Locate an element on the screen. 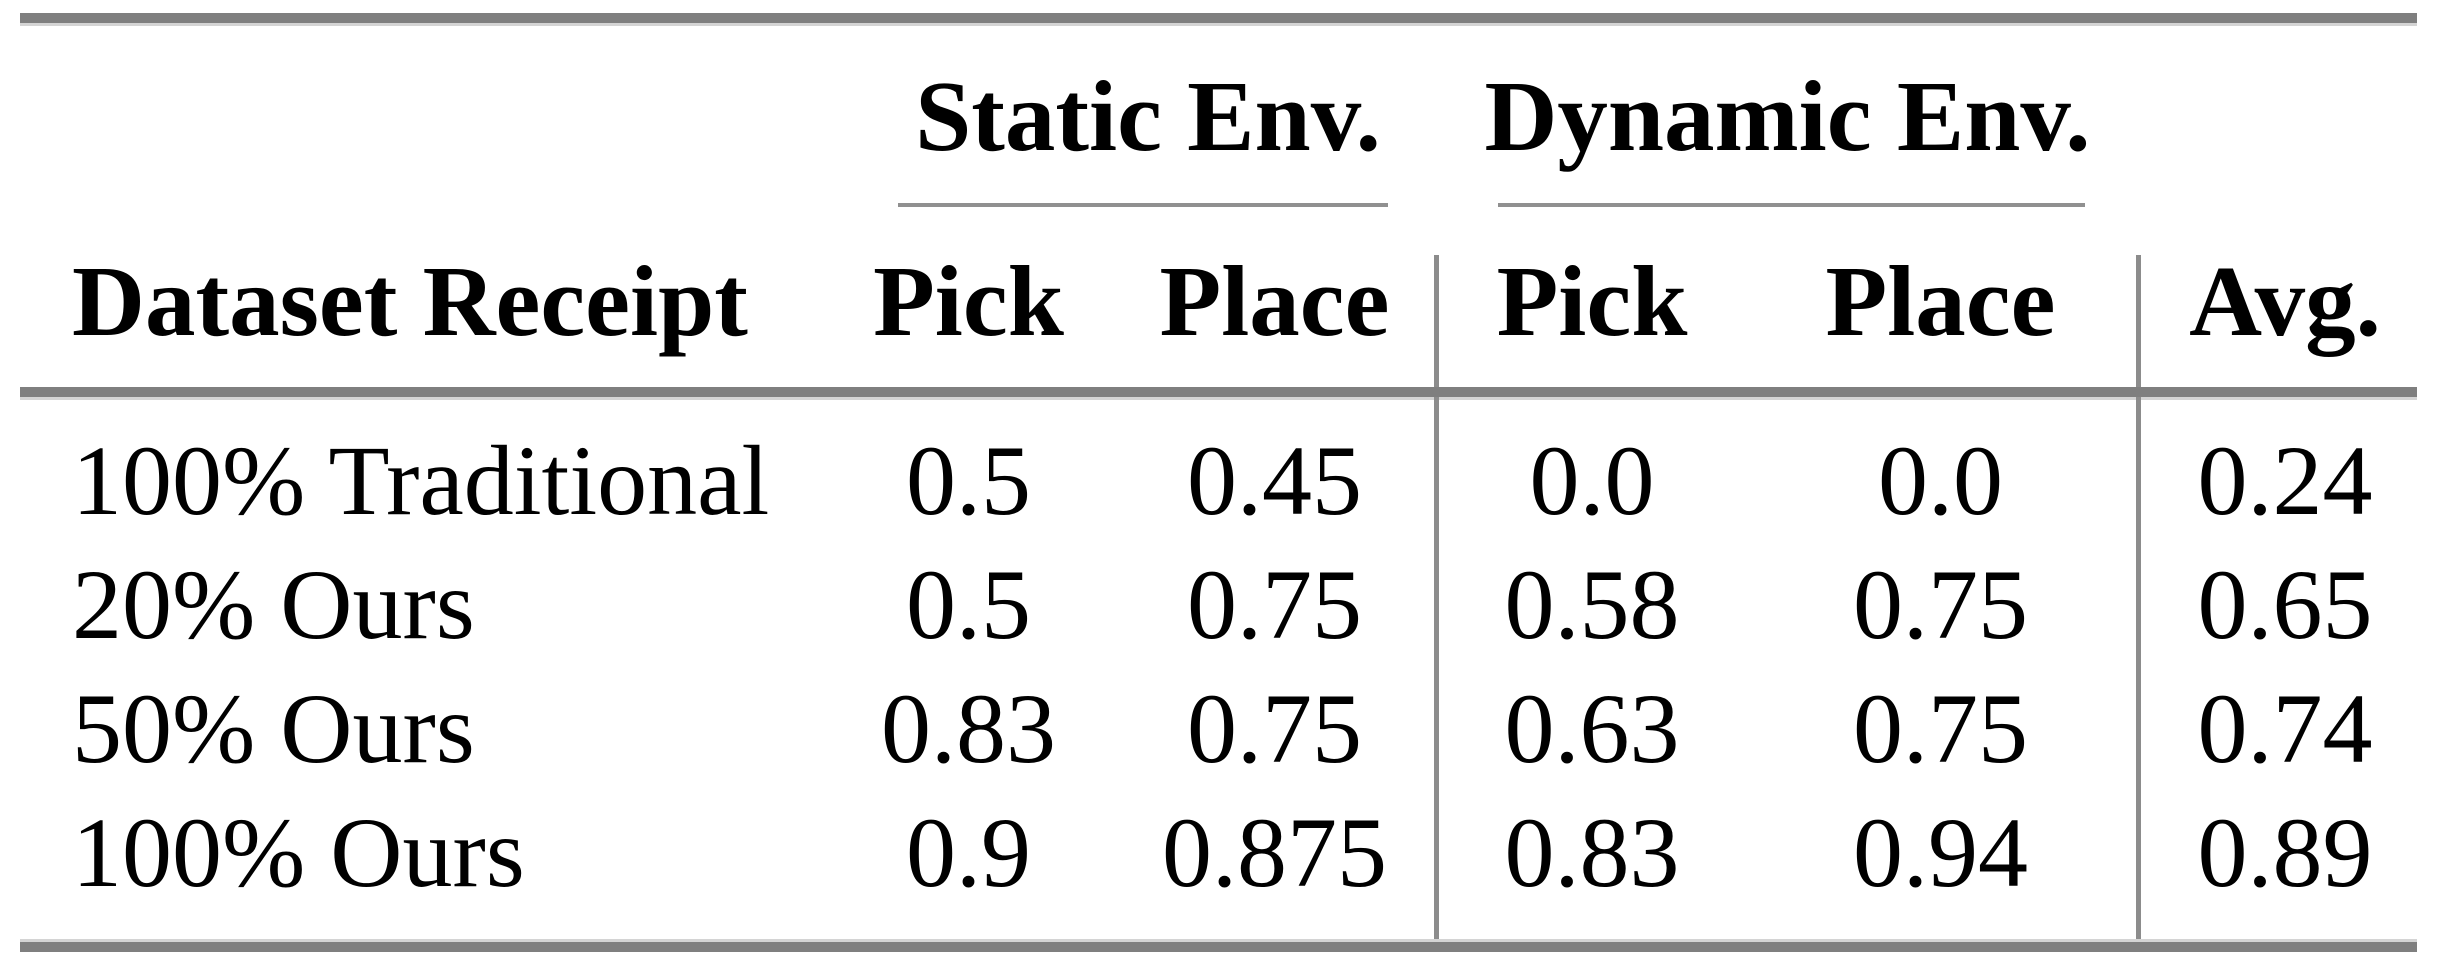 This screenshot has height=966, width=2440. row-label: 20% Ours is located at coordinates (273, 604).